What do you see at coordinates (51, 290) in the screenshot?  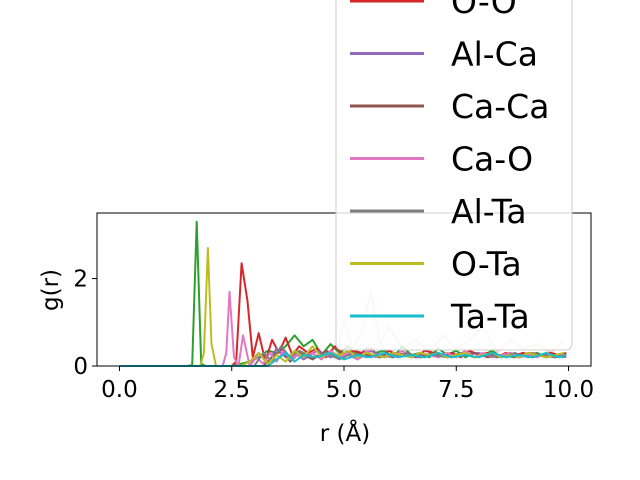 I see `y-axis-label: g(r)` at bounding box center [51, 290].